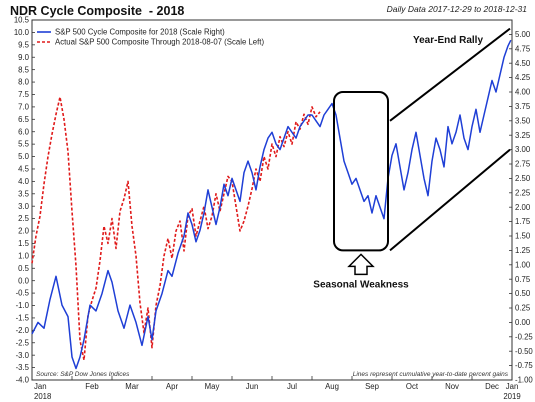 The height and width of the screenshot is (402, 535). Describe the element at coordinates (24, 69) in the screenshot. I see `left-tick-label: 8.5` at that location.